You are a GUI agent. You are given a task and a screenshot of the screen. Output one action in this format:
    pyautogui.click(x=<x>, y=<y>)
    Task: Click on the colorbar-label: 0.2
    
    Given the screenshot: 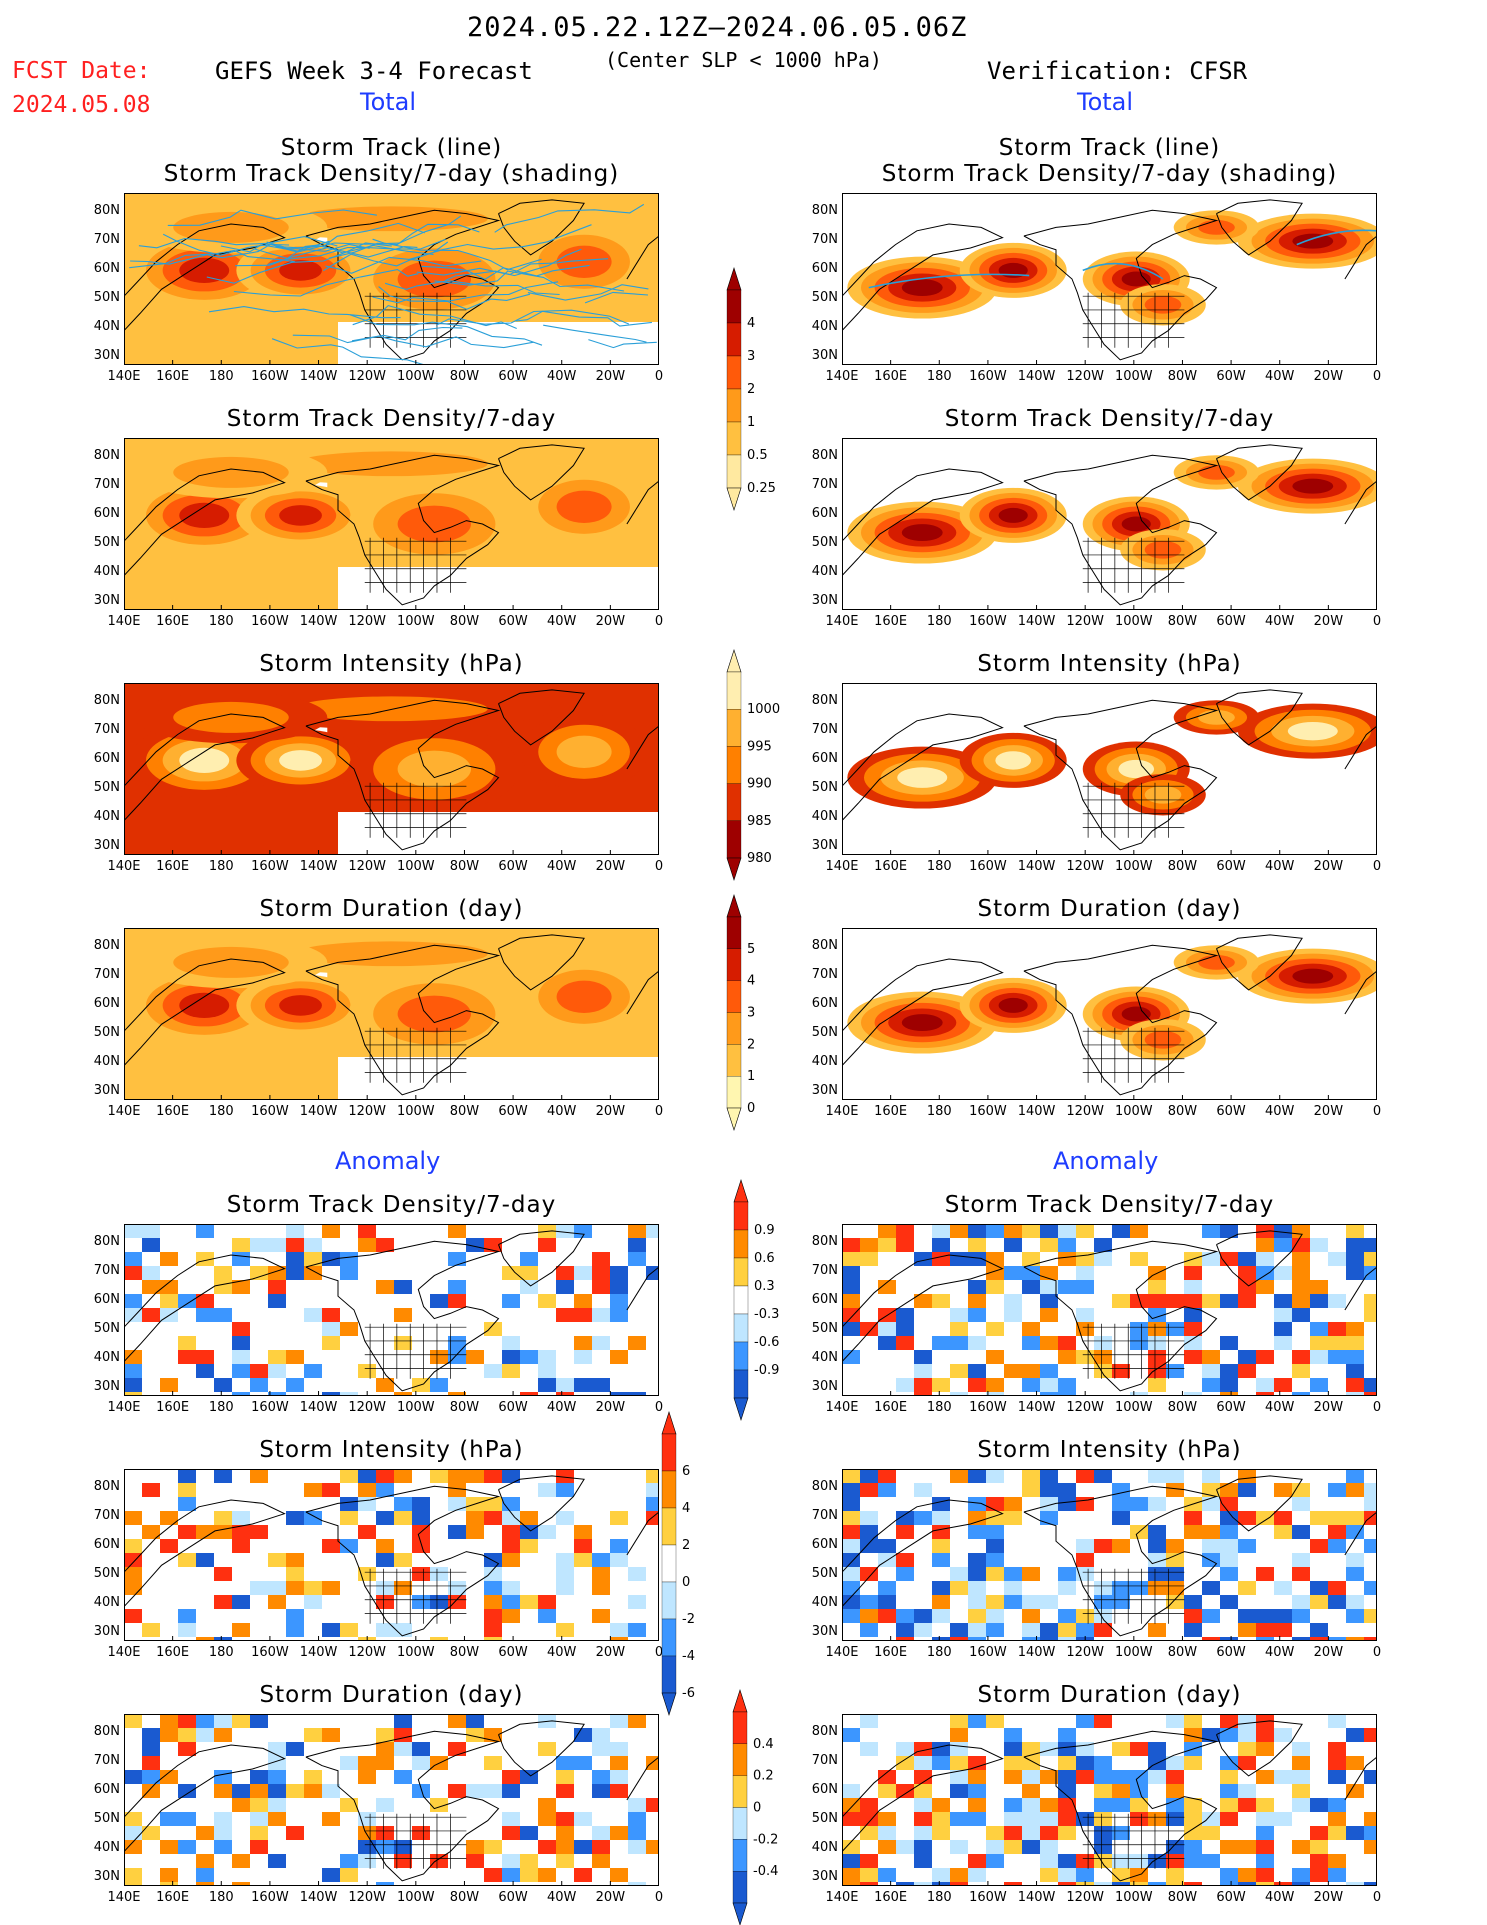 What is the action you would take?
    pyautogui.click(x=763, y=1776)
    